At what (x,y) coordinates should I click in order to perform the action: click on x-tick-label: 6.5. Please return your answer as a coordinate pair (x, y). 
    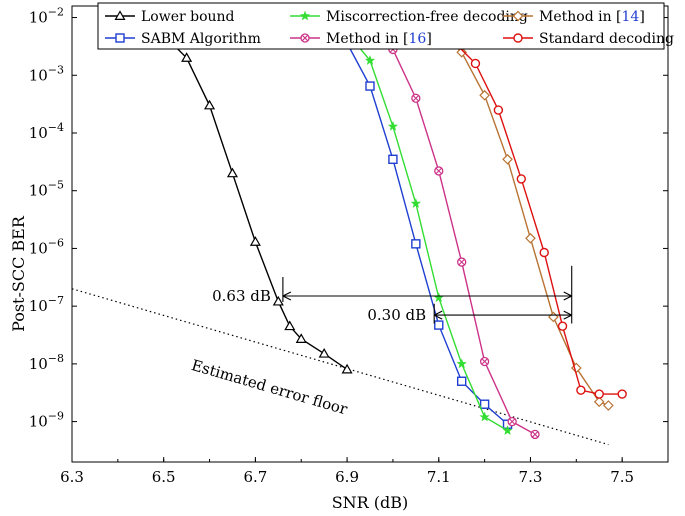
    Looking at the image, I should click on (164, 477).